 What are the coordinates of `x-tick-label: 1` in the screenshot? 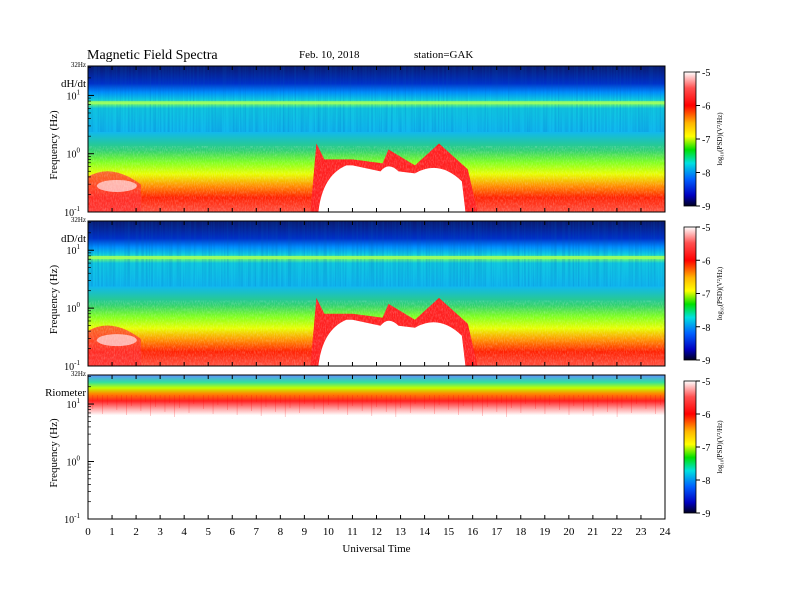 It's located at (112, 532).